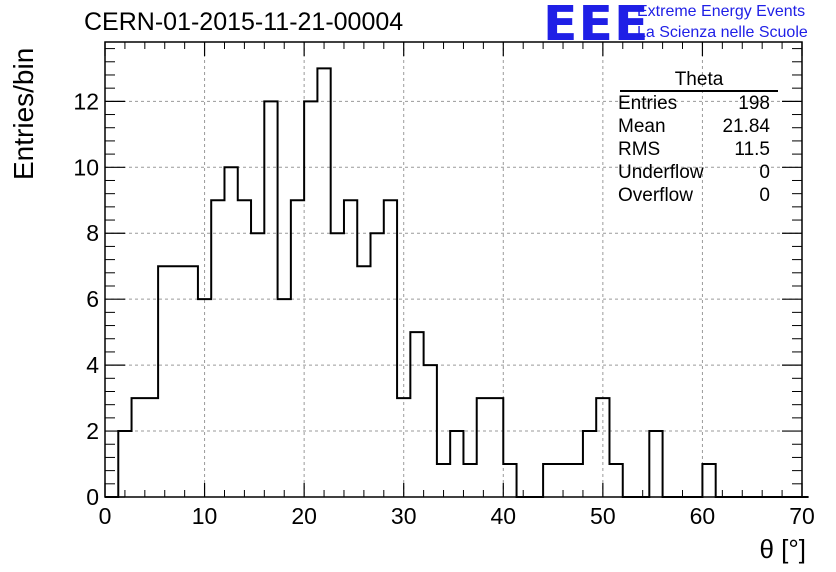 The width and height of the screenshot is (836, 572). I want to click on stats-label: Underflow, so click(661, 172).